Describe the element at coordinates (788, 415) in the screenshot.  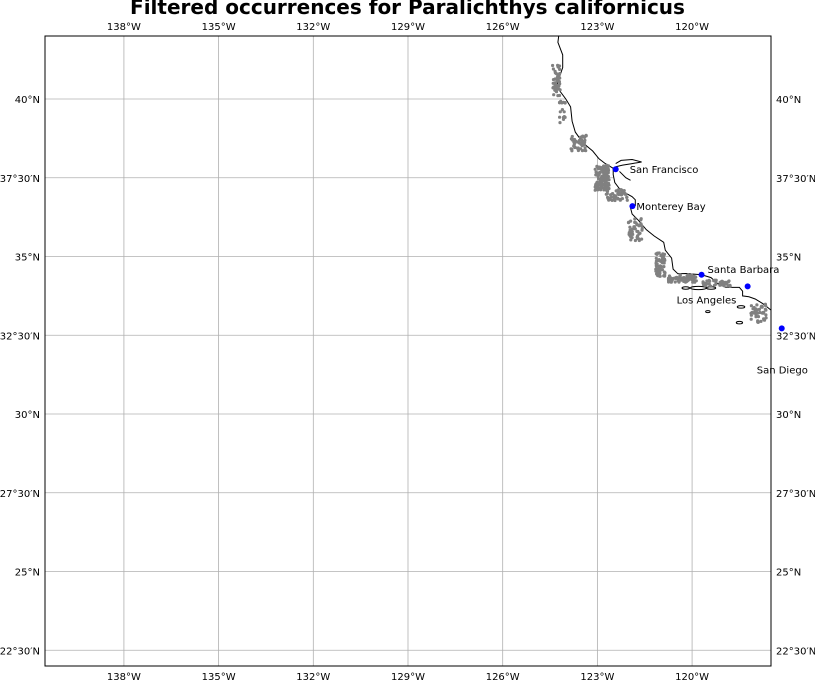
I see `lat-tick-label-right: 30°N` at that location.